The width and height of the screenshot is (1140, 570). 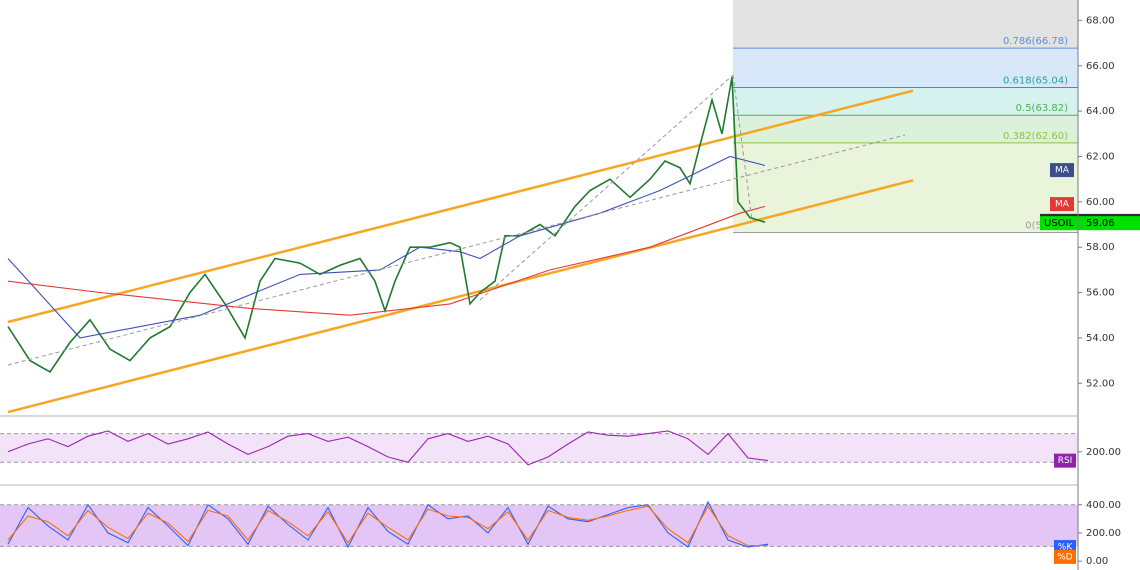 I want to click on y-tick-label: 62.00, so click(x=1100, y=156).